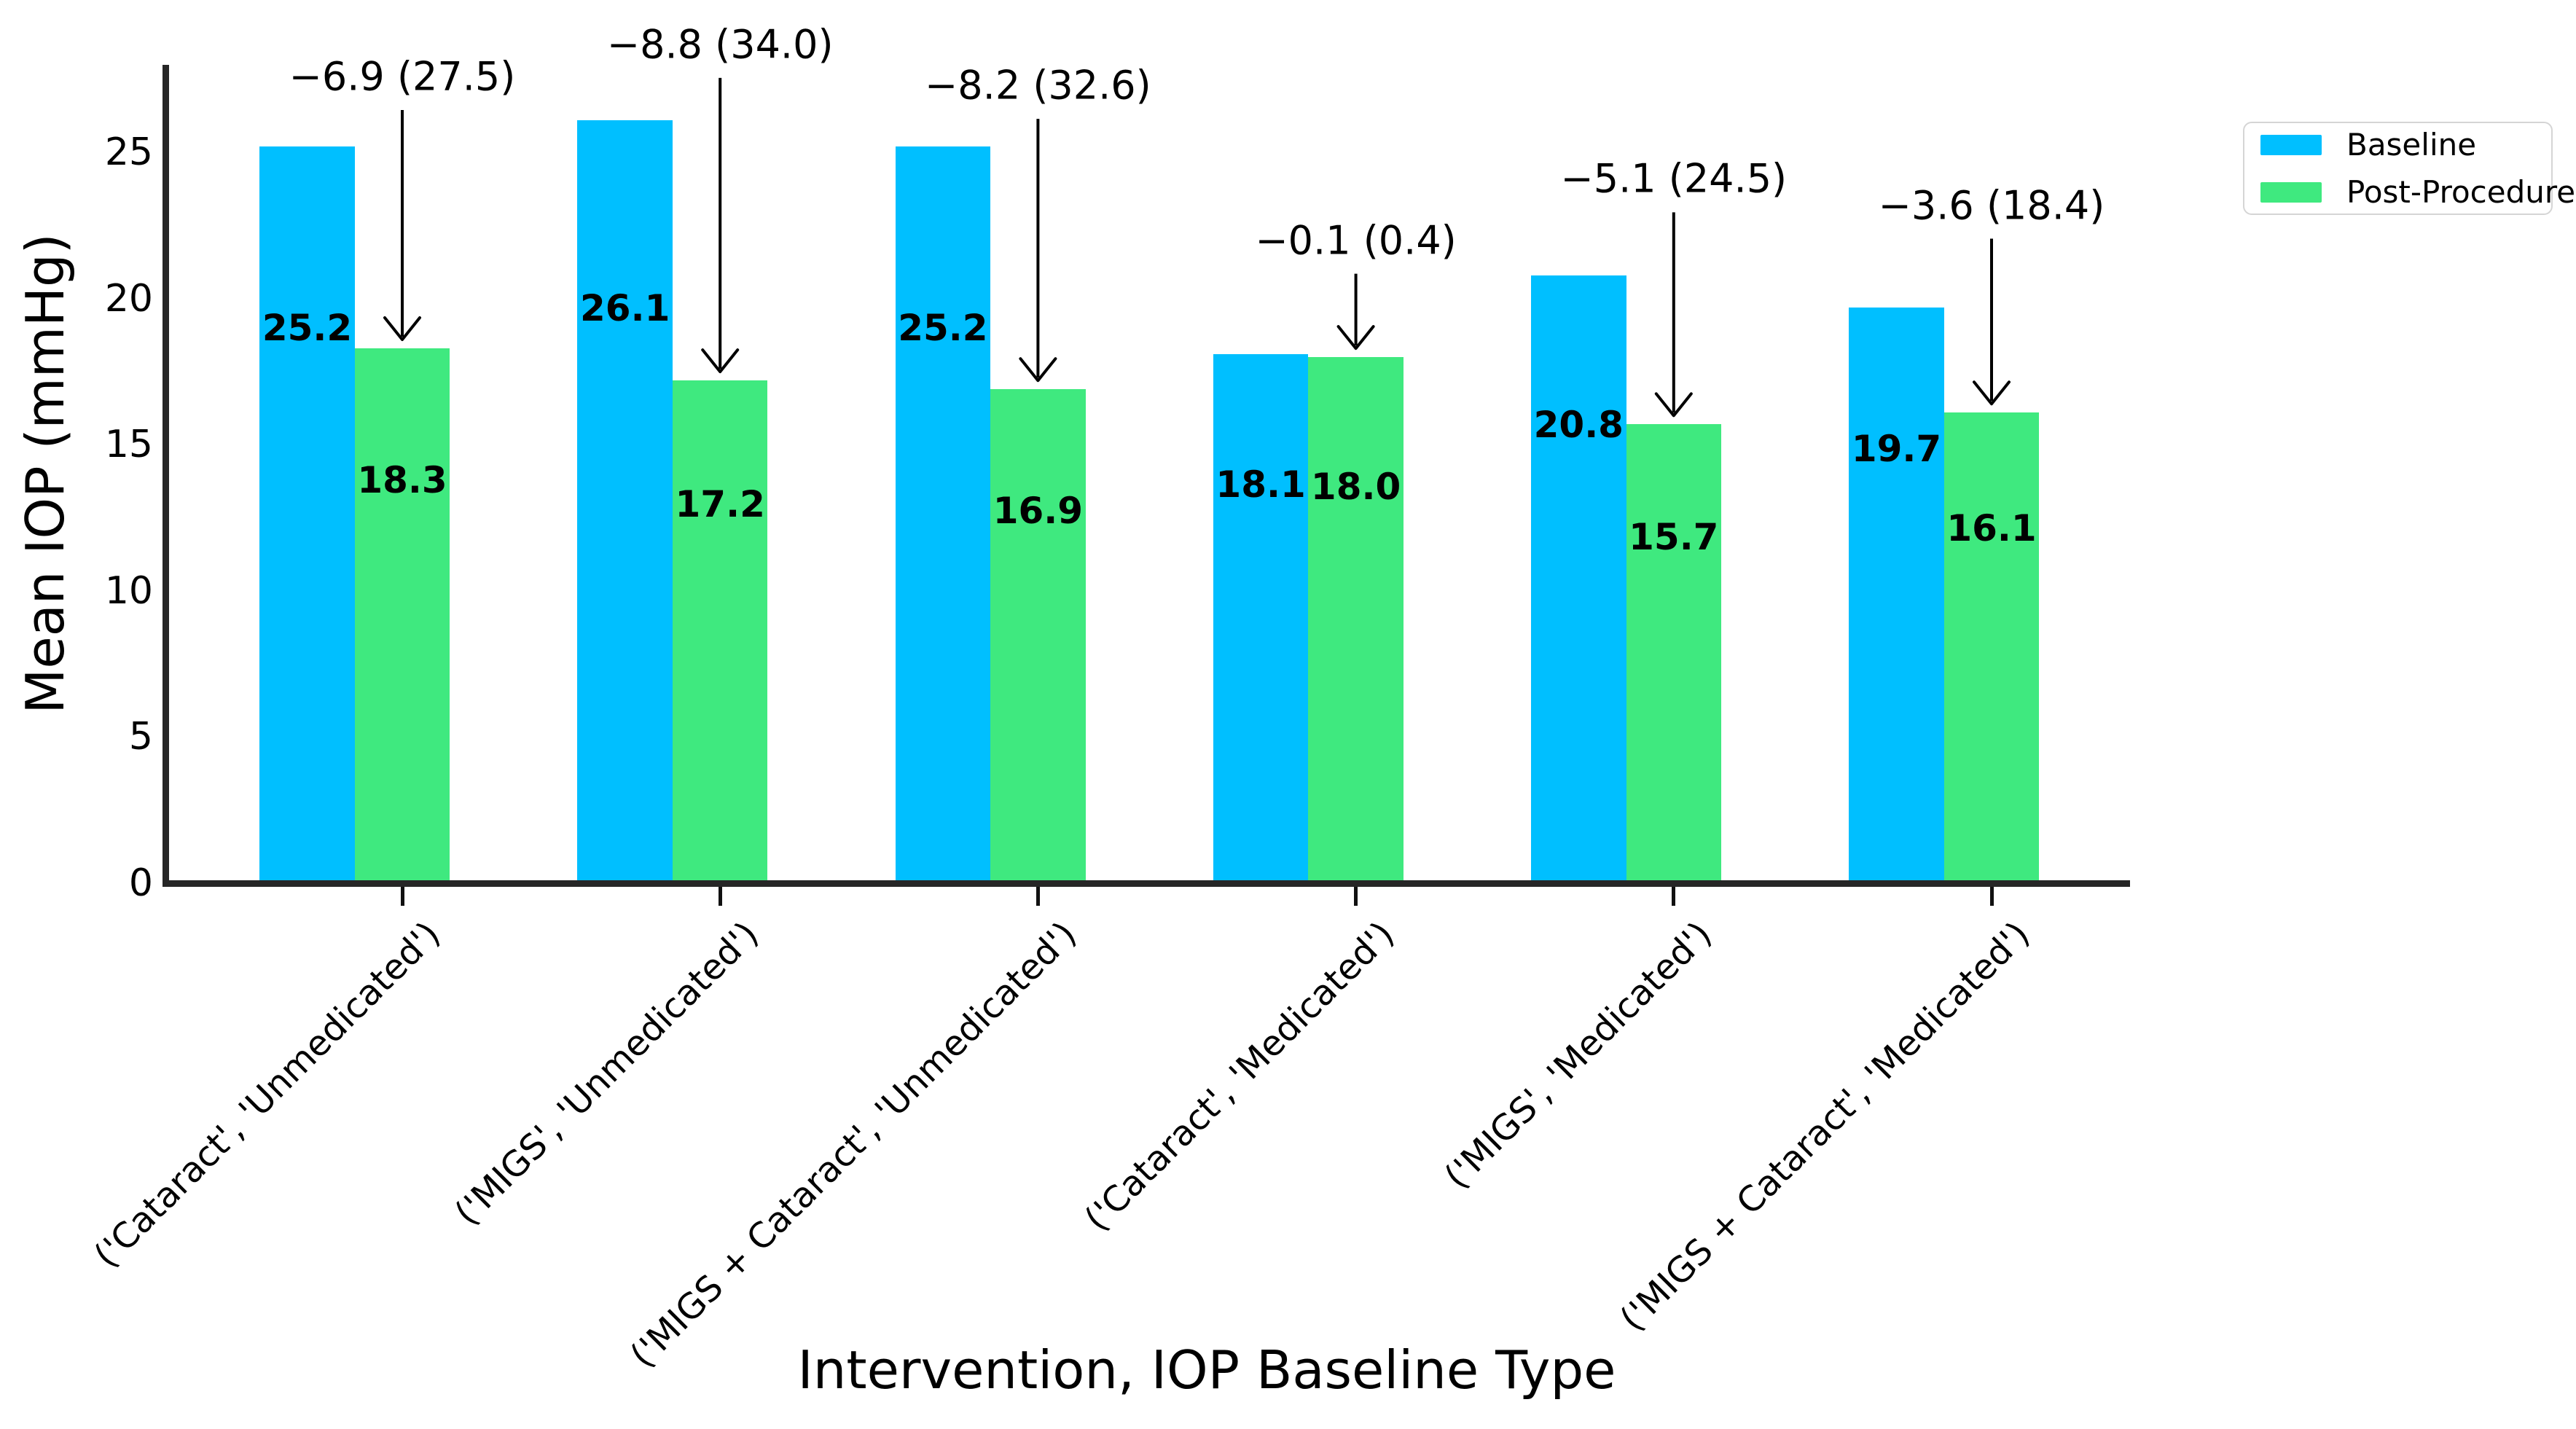 The image size is (2576, 1429). Describe the element at coordinates (166, 476) in the screenshot. I see `y-axis-line` at that location.